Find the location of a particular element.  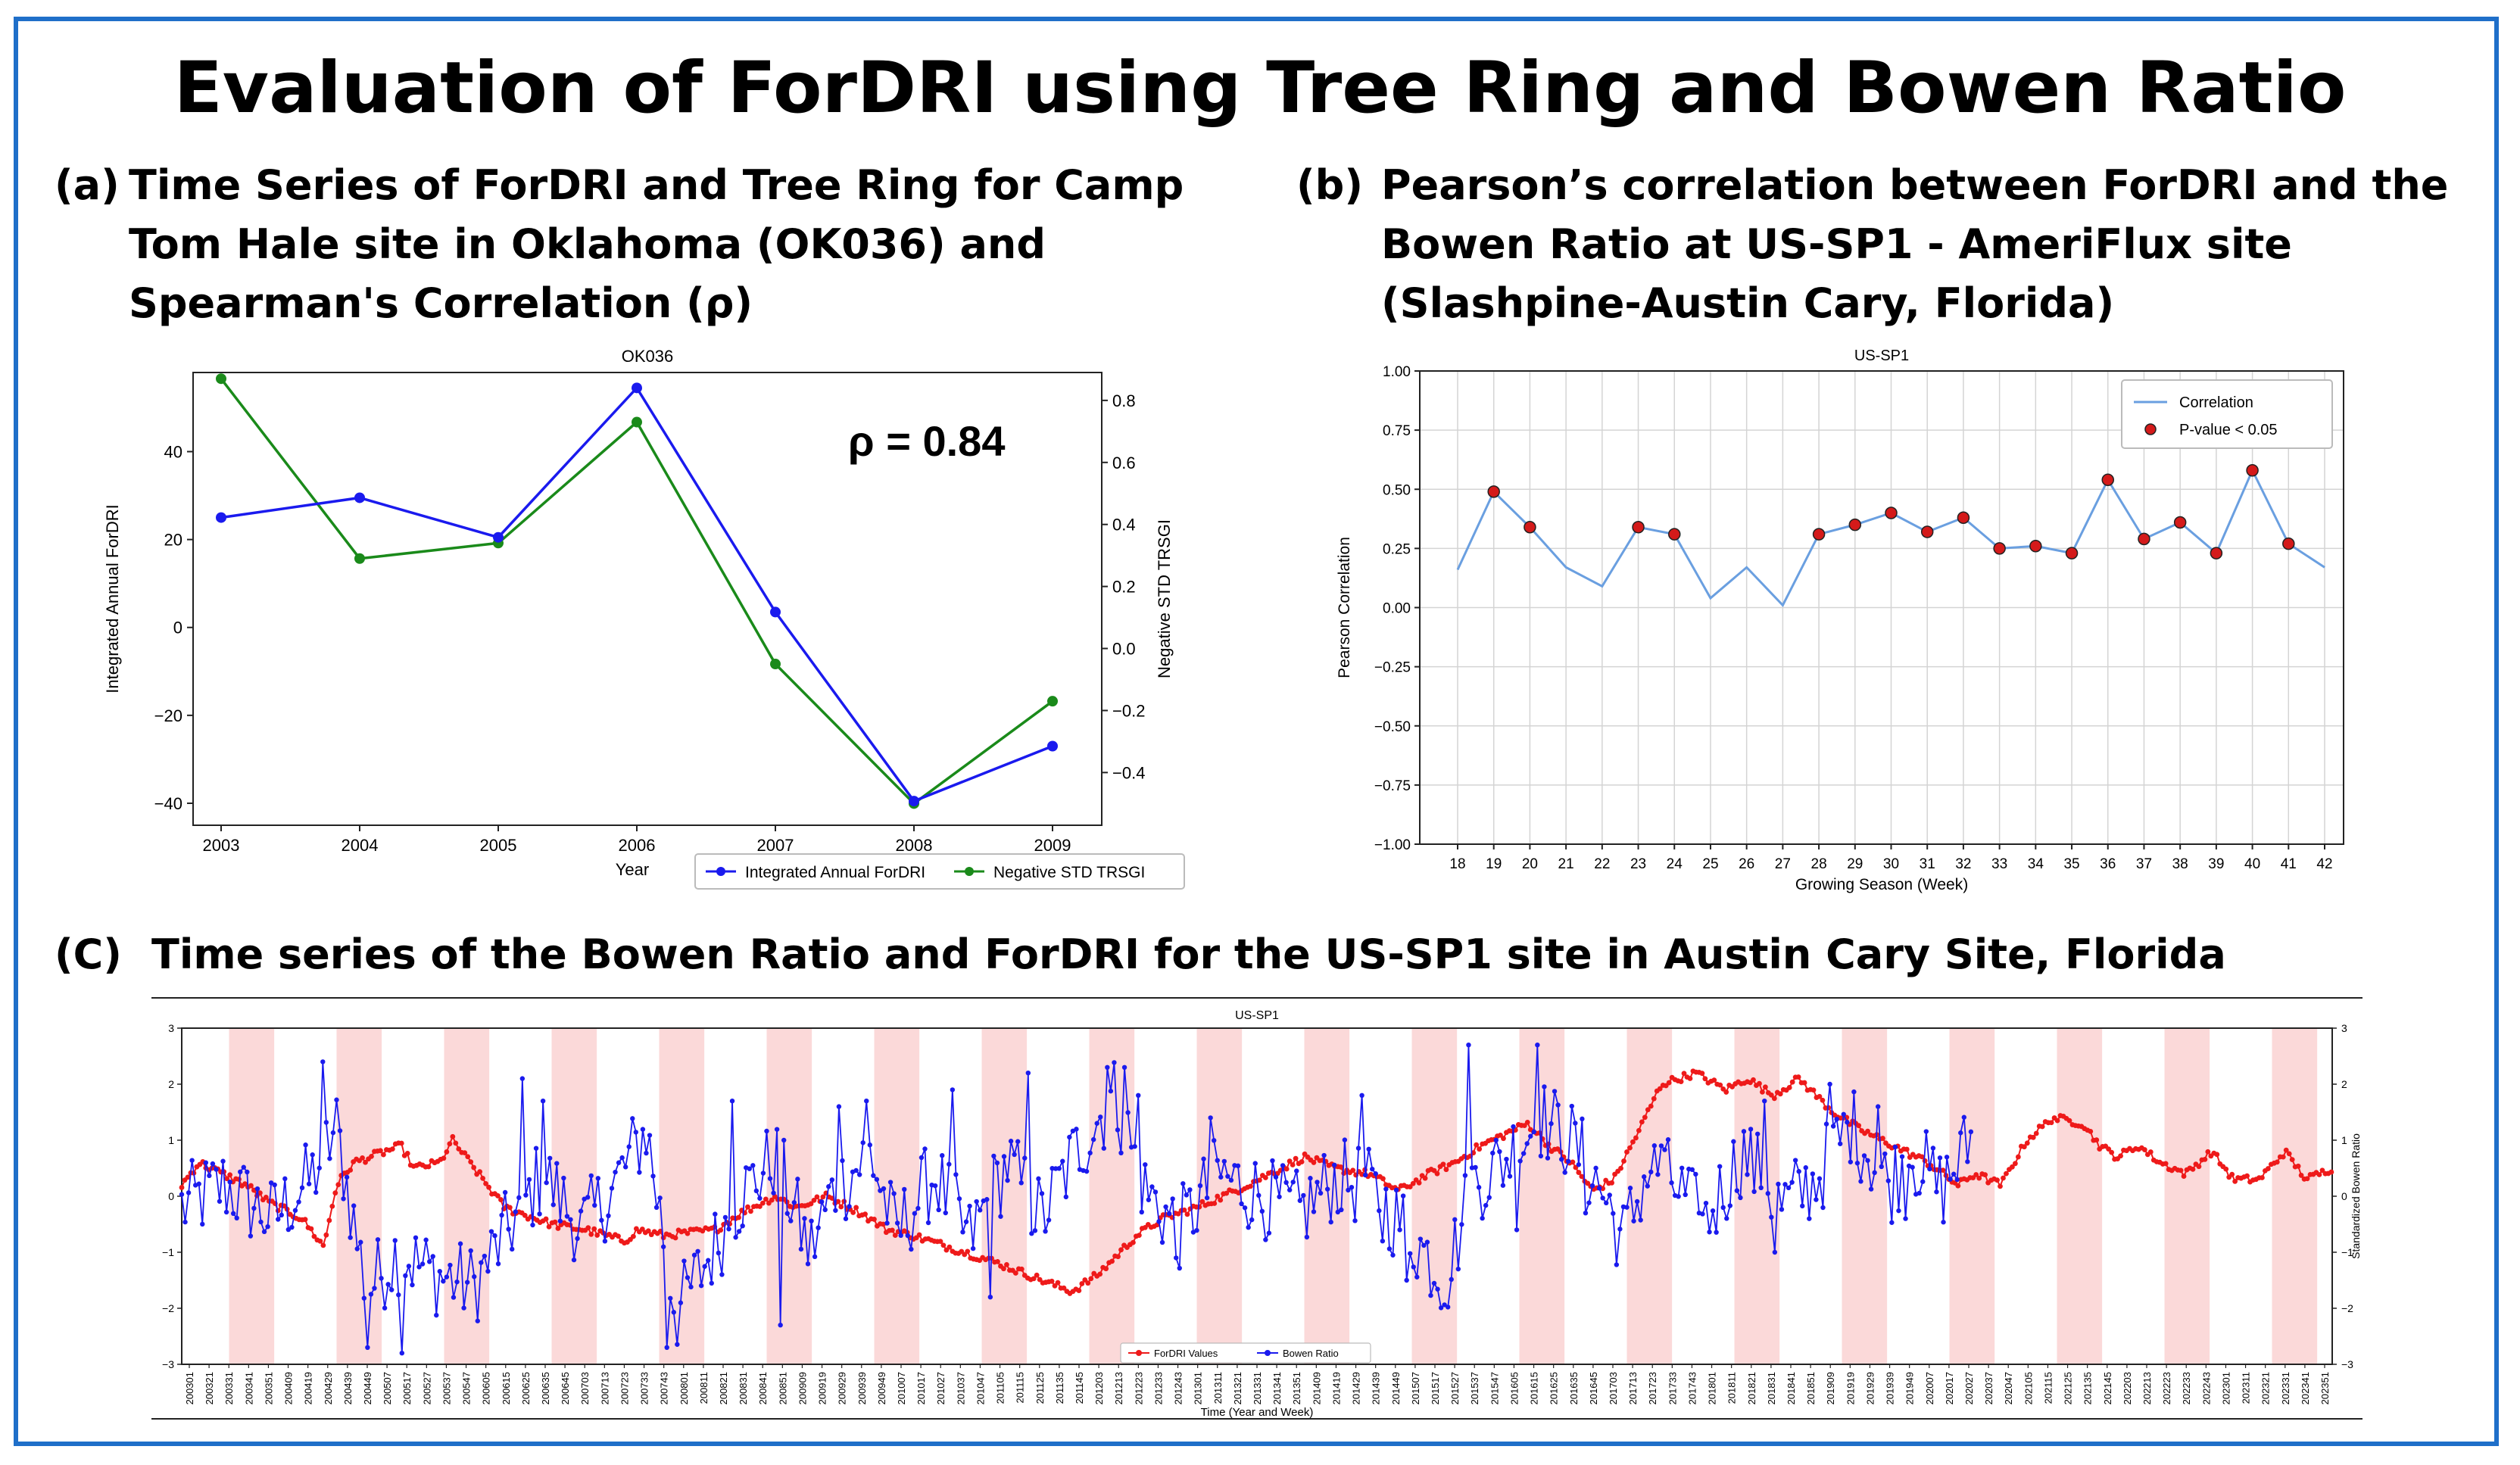

x-tick-label: 201213 is located at coordinates (1118, 1388).